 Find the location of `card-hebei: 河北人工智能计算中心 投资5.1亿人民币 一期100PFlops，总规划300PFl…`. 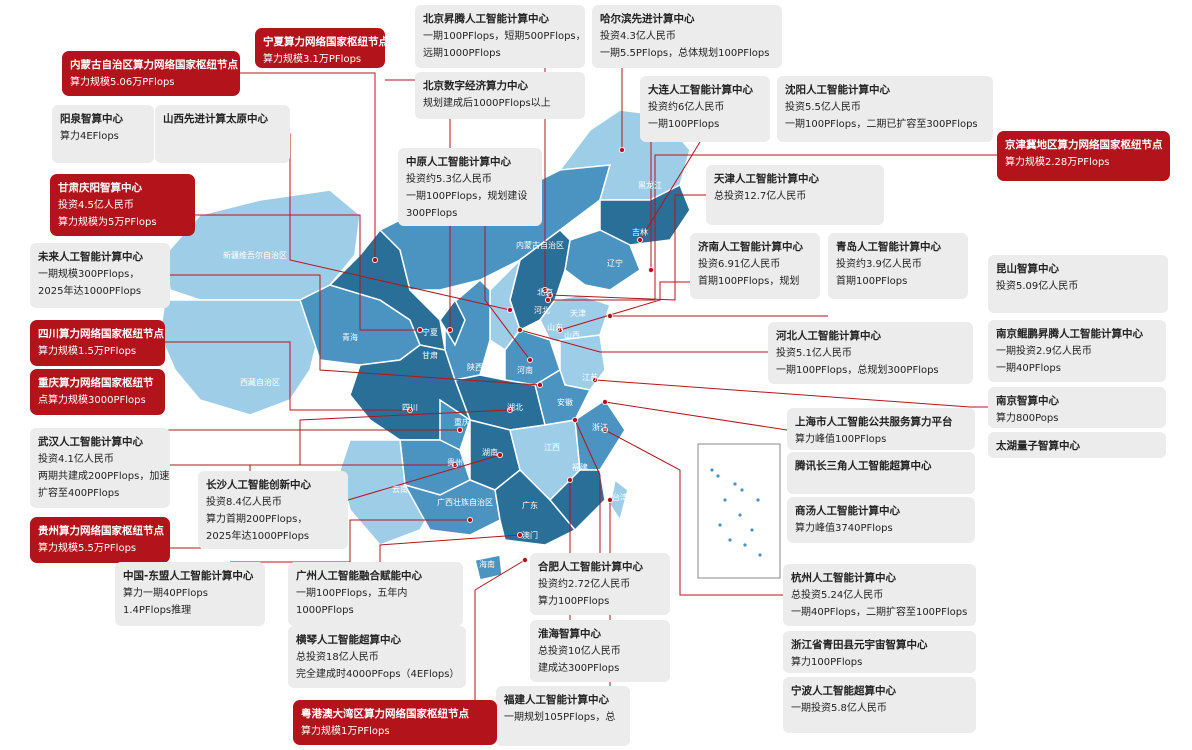

card-hebei: 河北人工智能计算中心 投资5.1亿人民币 一期100PFlops，总规划300PFl… is located at coordinates (870, 353).